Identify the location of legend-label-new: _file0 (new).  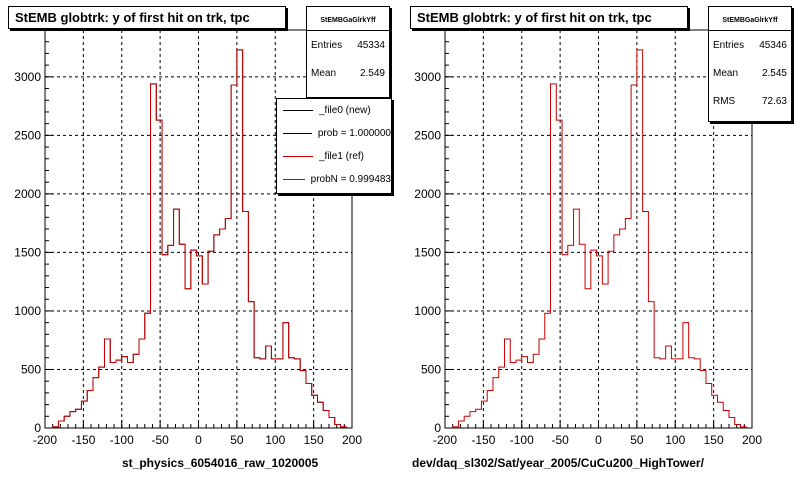
(345, 110).